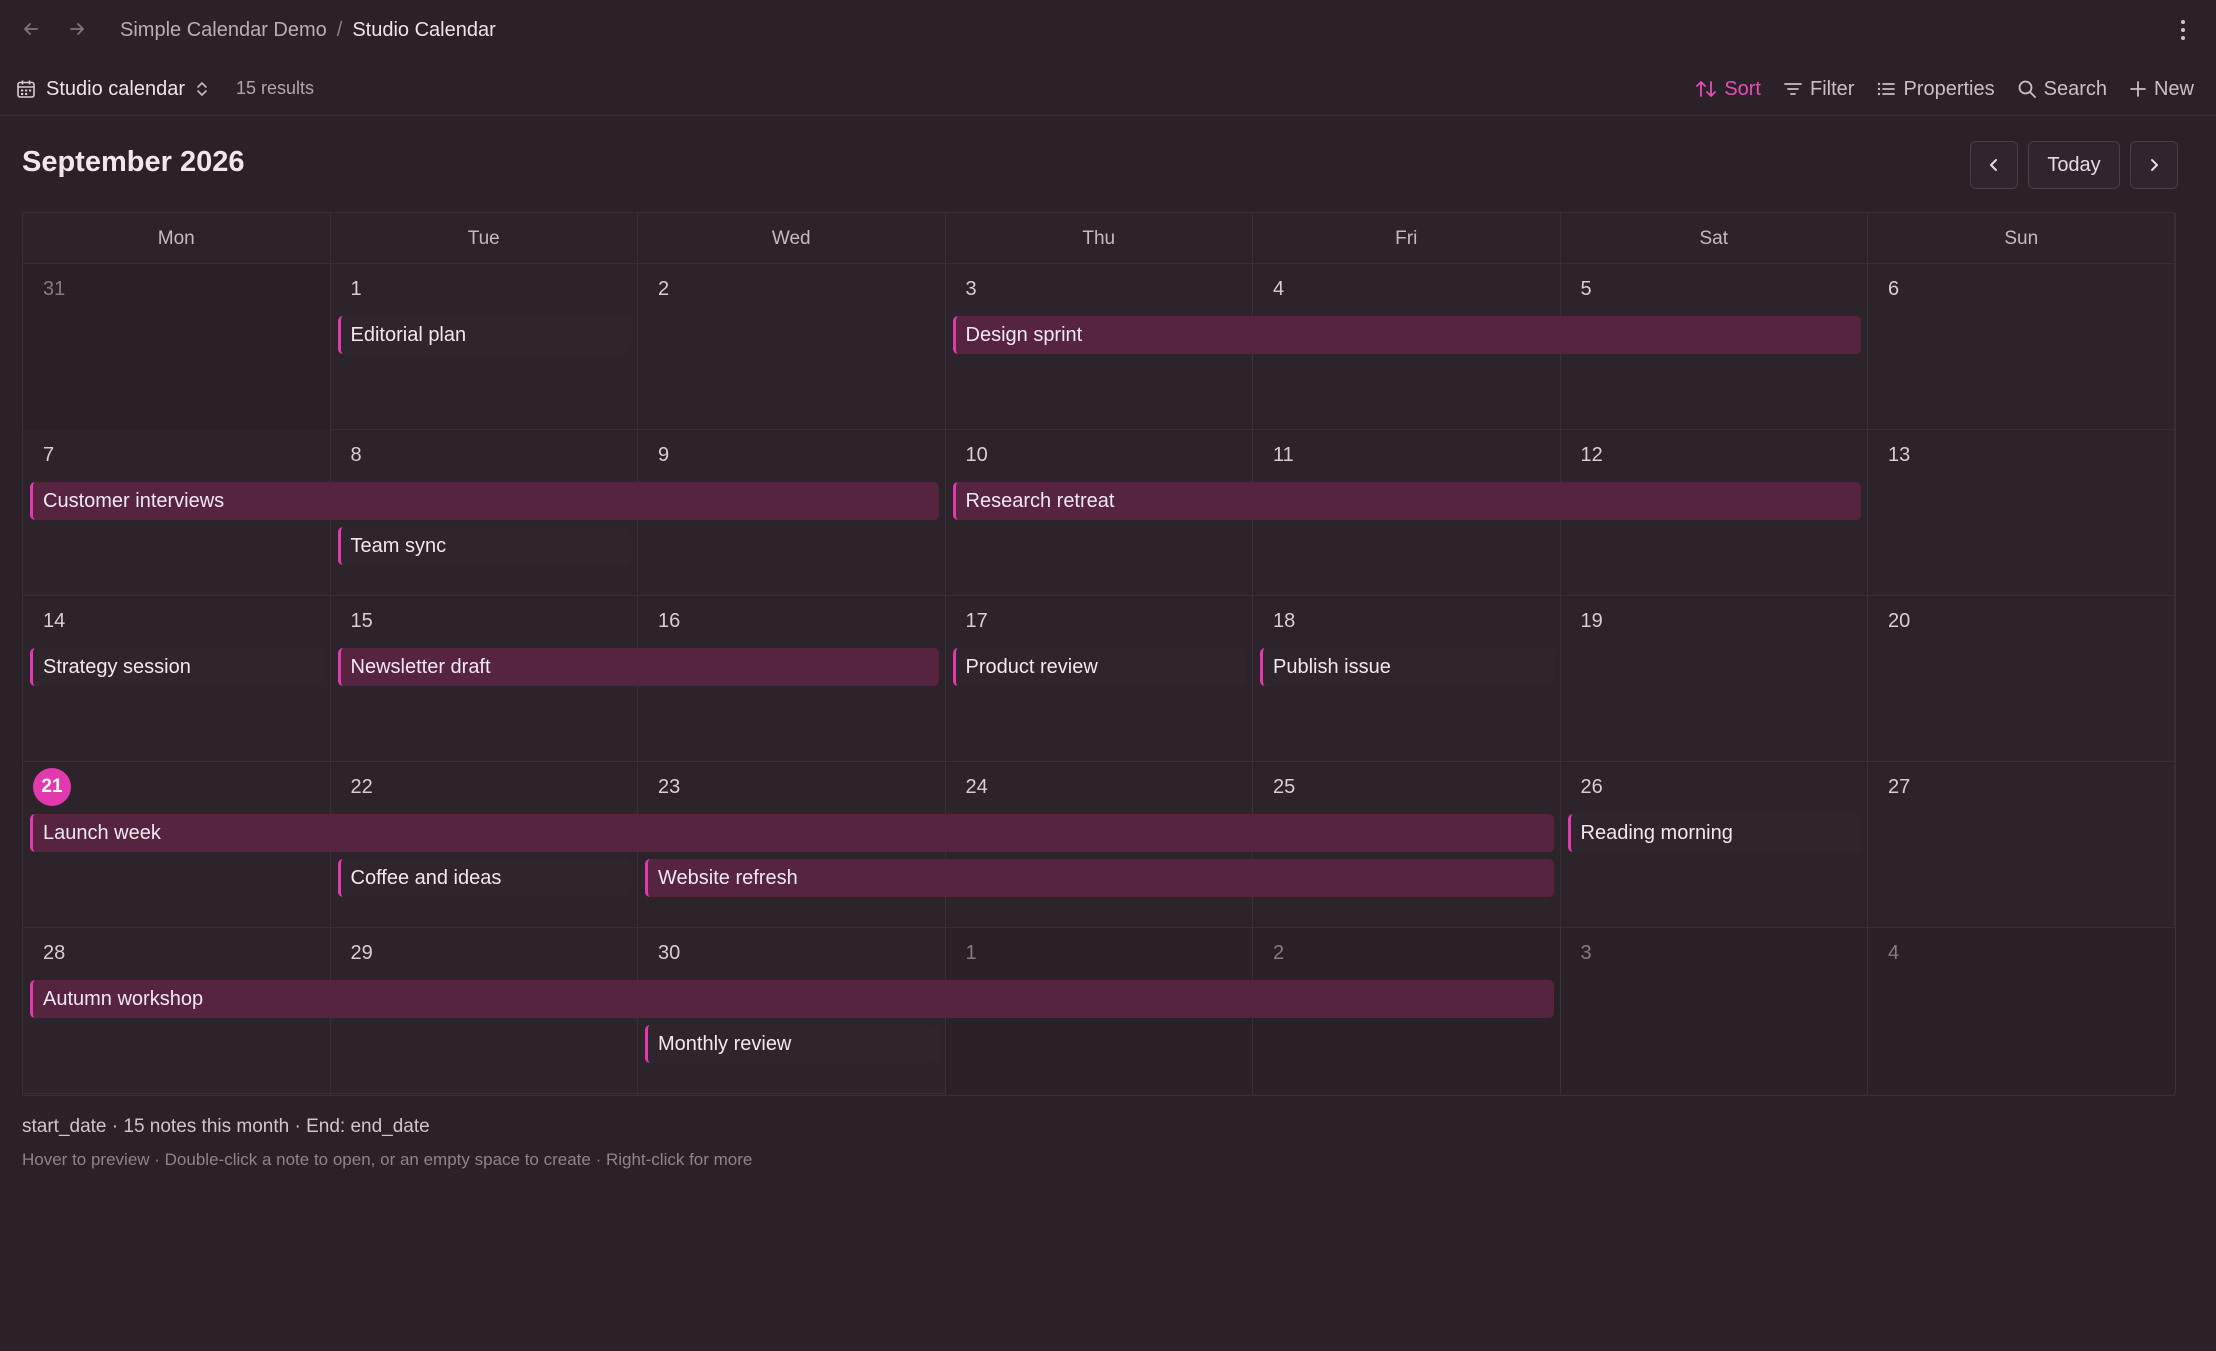  I want to click on event-chip: Design sprint, so click(1406, 335).